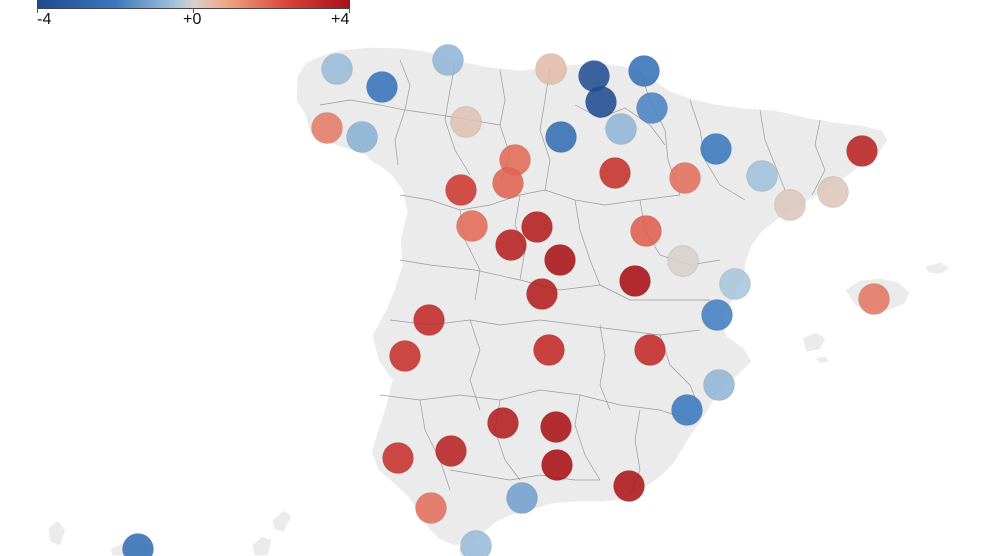  I want to click on canary-island-east, so click(262, 545).